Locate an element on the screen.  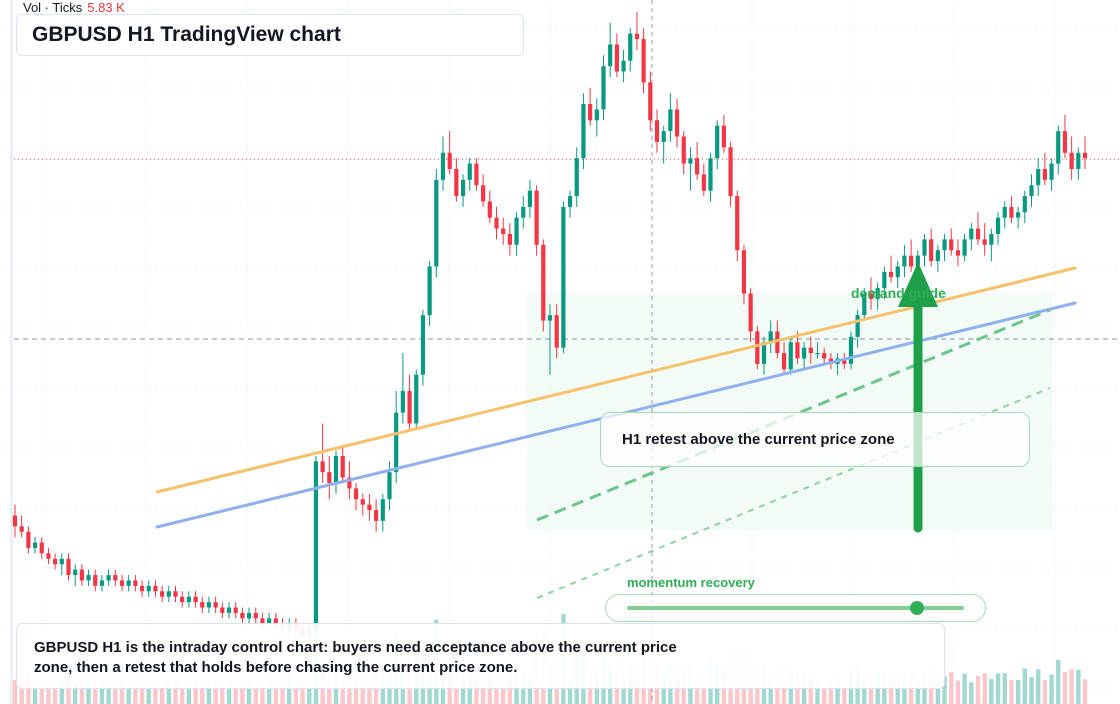
left-edge is located at coordinates (11, 352).